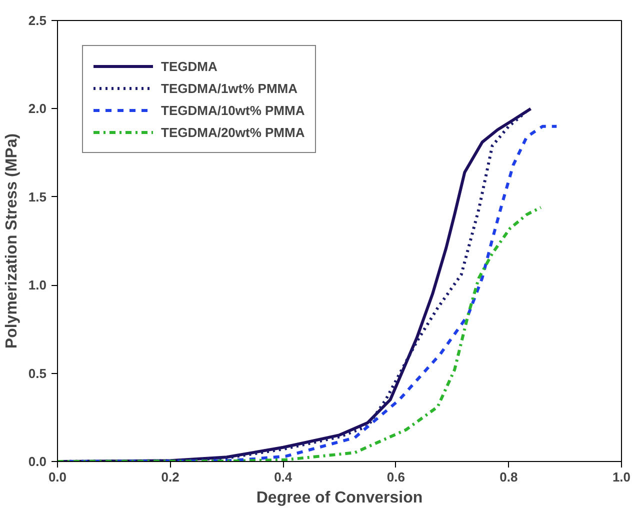  I want to click on y-tick-label: 1.0, so click(37, 285).